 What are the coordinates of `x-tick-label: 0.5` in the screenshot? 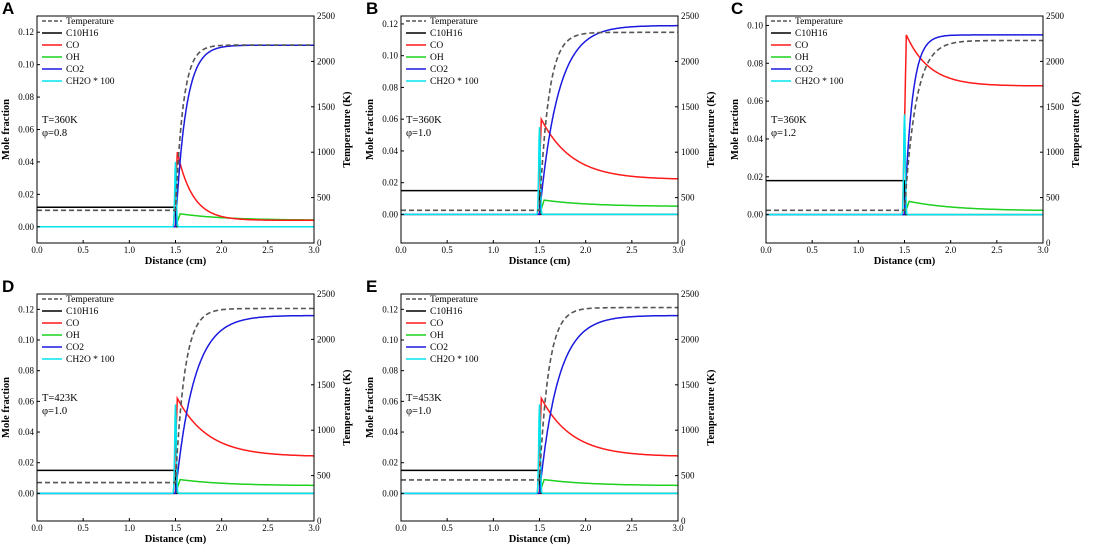 It's located at (813, 250).